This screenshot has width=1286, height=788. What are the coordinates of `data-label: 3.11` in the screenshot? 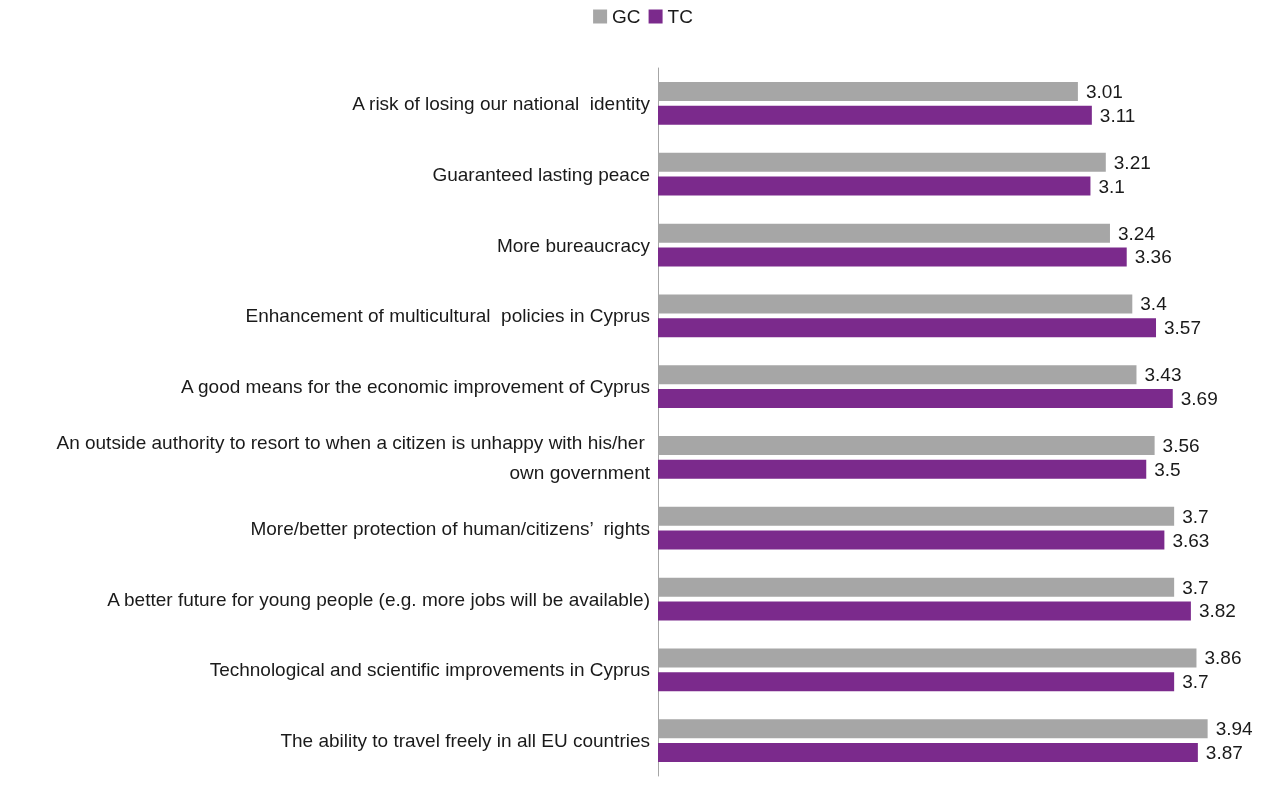 It's located at (1117, 115).